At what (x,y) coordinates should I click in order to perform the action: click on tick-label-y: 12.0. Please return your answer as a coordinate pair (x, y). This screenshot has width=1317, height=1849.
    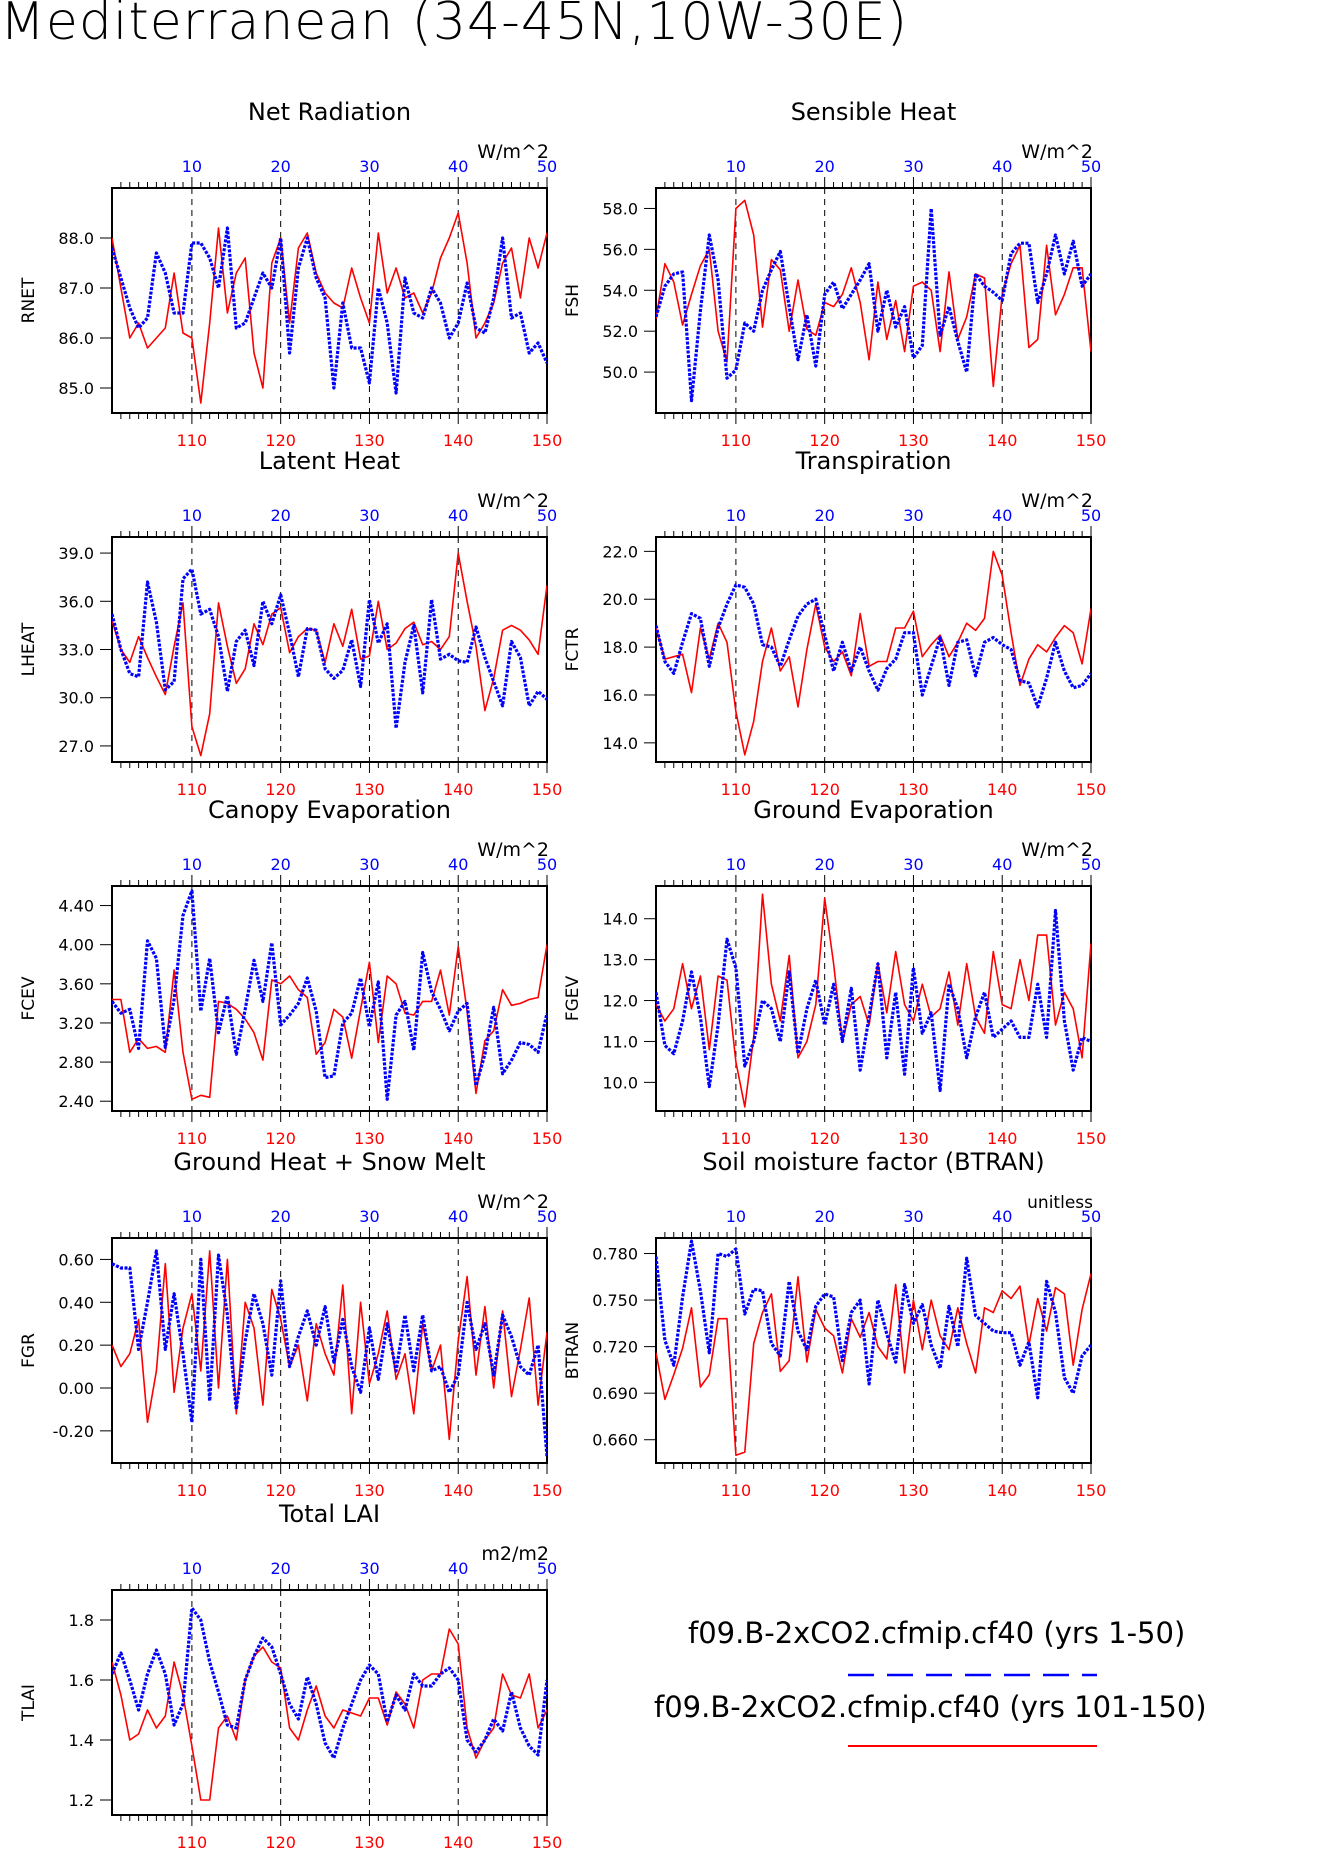
    Looking at the image, I should click on (620, 1001).